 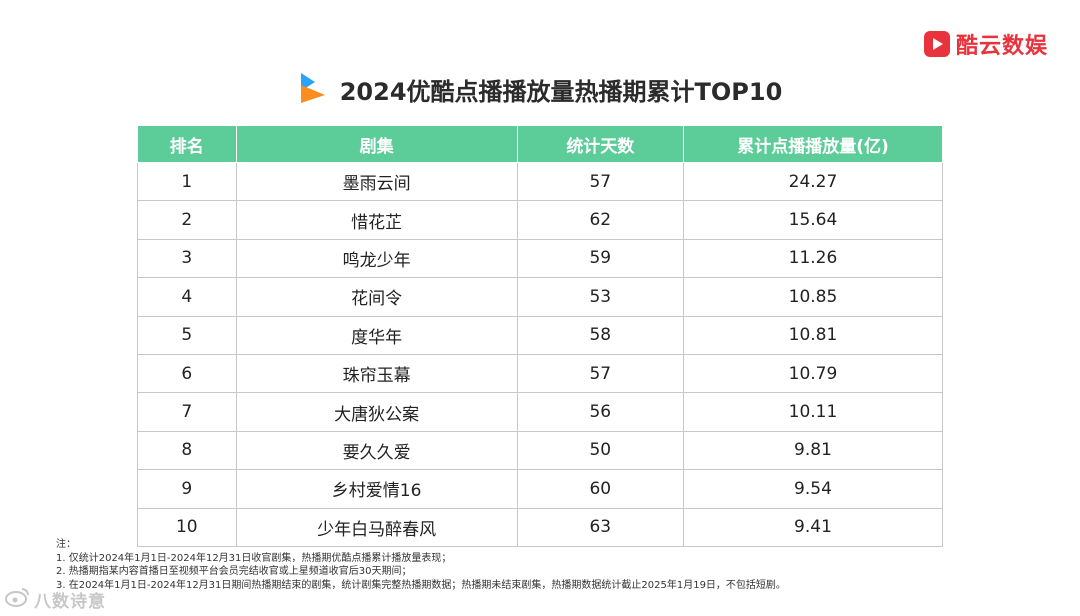 I want to click on table-row: 7 大唐狄公案 56 10.11, so click(x=540, y=412).